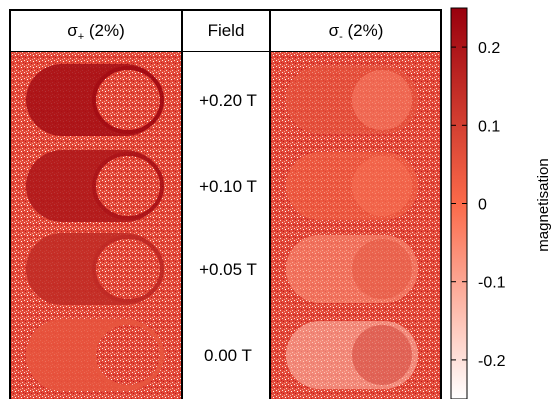 The image size is (554, 399). I want to click on colorbar-tick-label: -0.1, so click(492, 283).